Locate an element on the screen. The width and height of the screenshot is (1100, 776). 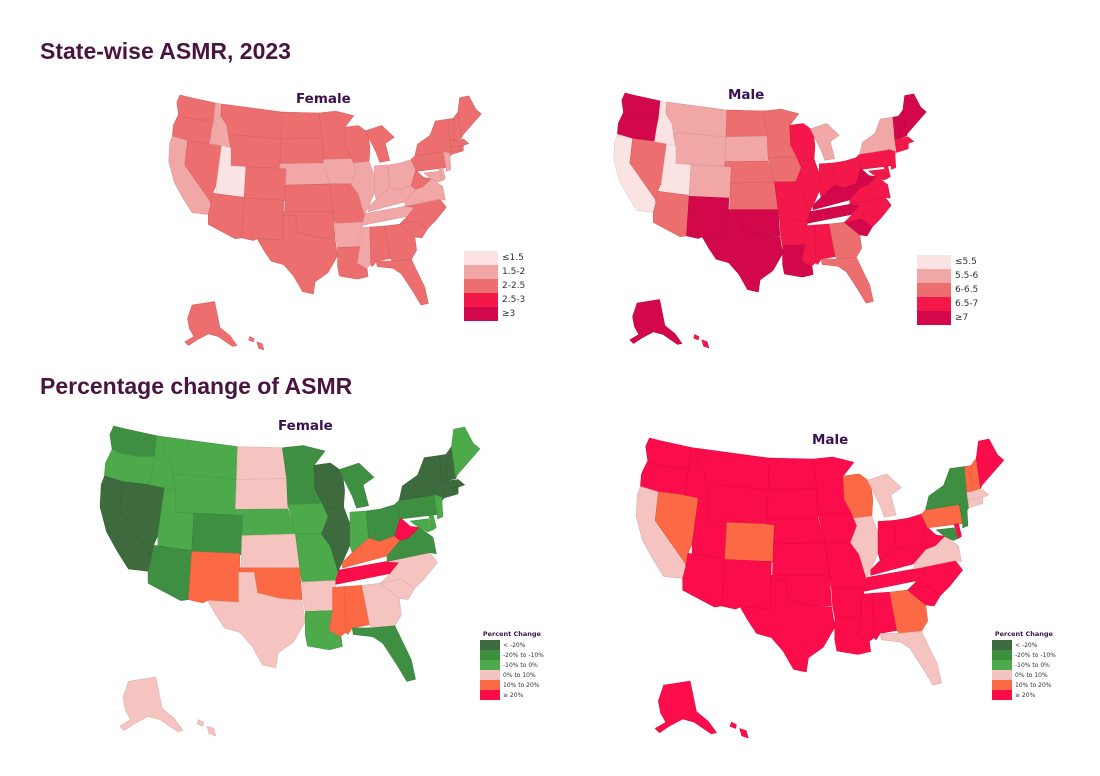
legend-item: 0% to 10% is located at coordinates (1024, 675).